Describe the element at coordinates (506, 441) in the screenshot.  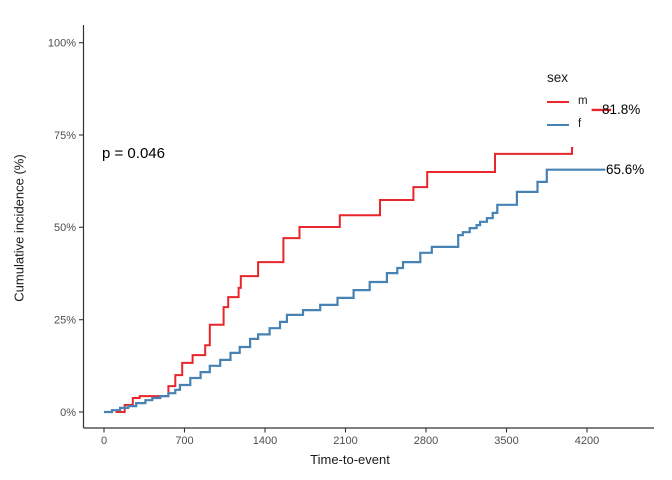
I see `x-tick-label: 3500` at that location.